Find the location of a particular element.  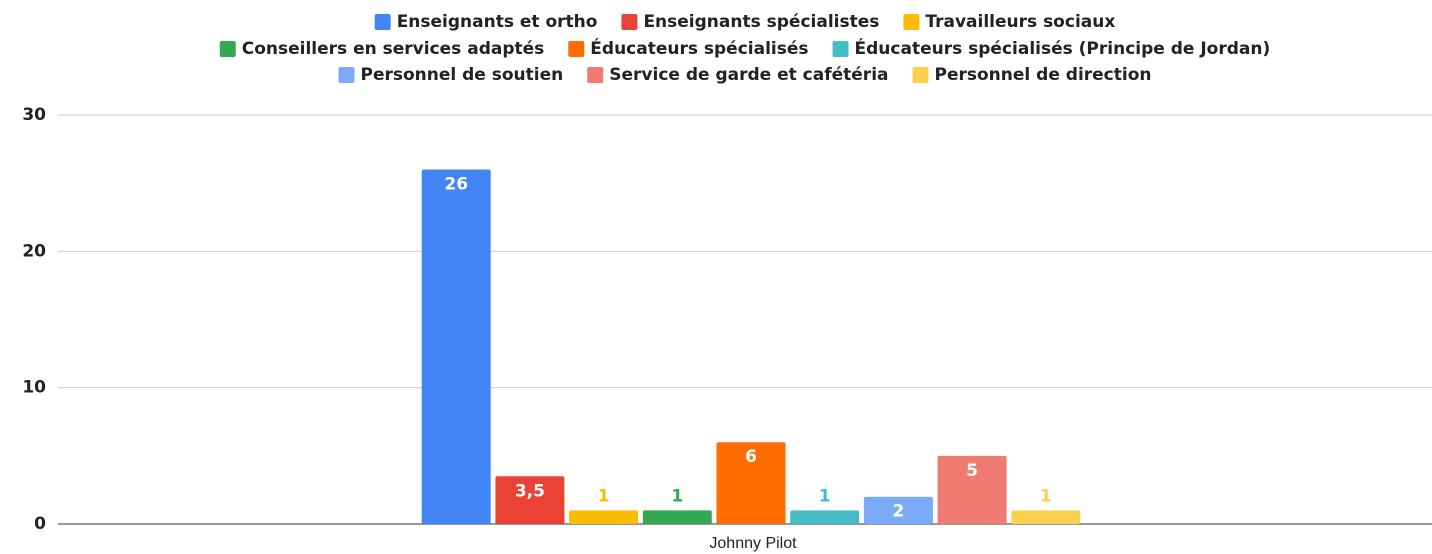

legend-label: Éducateurs spécialisés is located at coordinates (699, 48).